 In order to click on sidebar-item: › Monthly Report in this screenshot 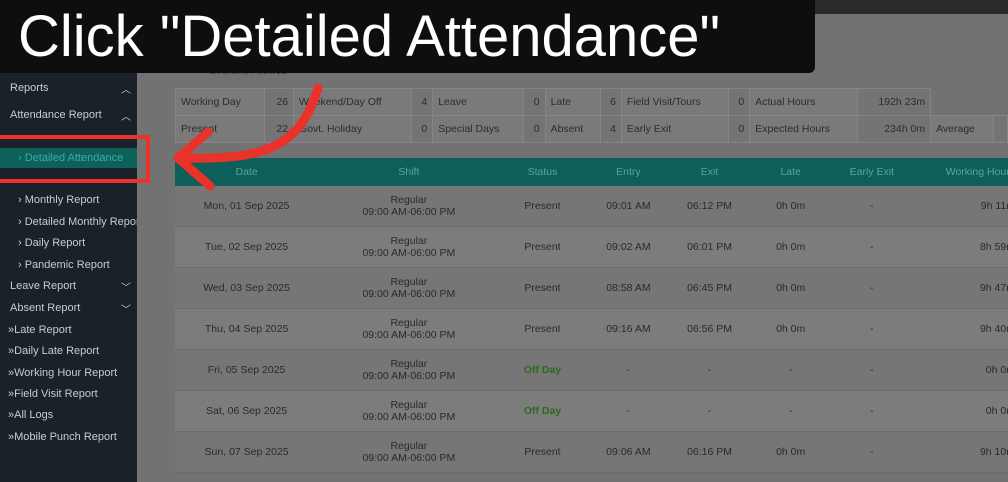, I will do `click(68, 200)`.